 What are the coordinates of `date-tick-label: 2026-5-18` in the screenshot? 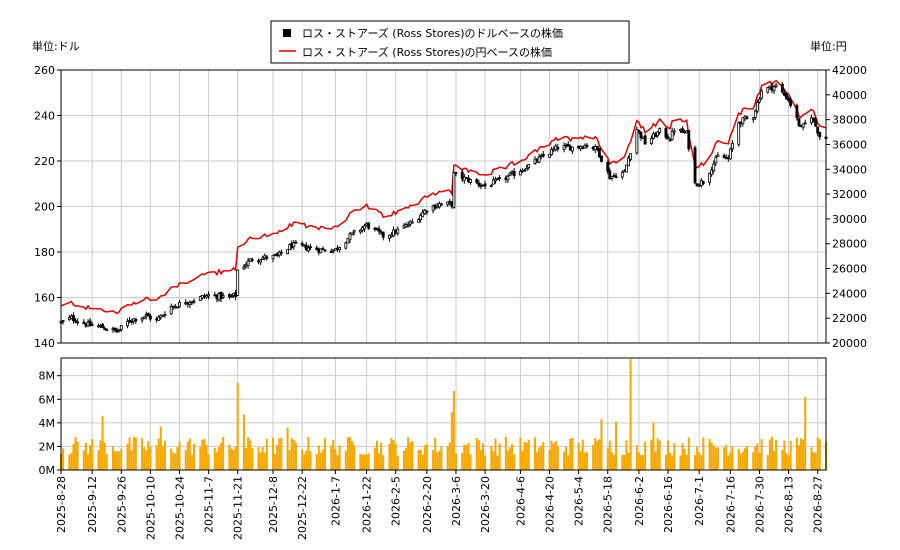 It's located at (608, 504).